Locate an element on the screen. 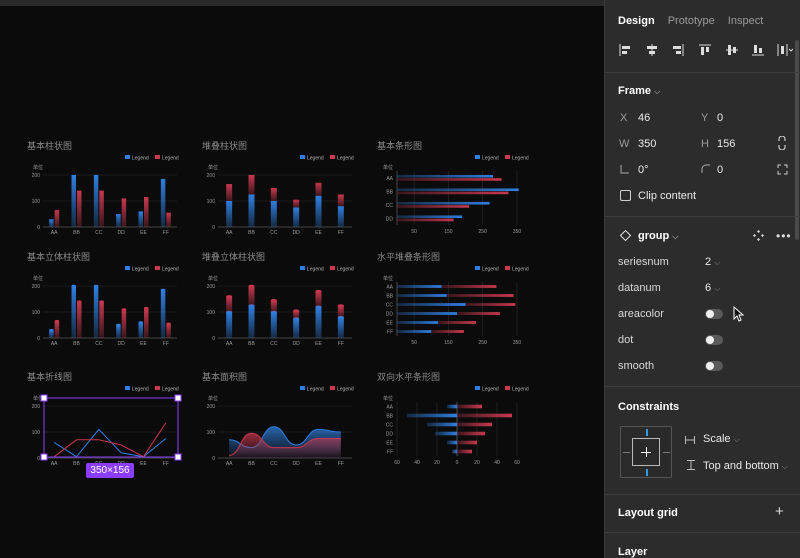 The height and width of the screenshot is (558, 800). horizontal-constraint-select: Scale ⌵ is located at coordinates (721, 439).